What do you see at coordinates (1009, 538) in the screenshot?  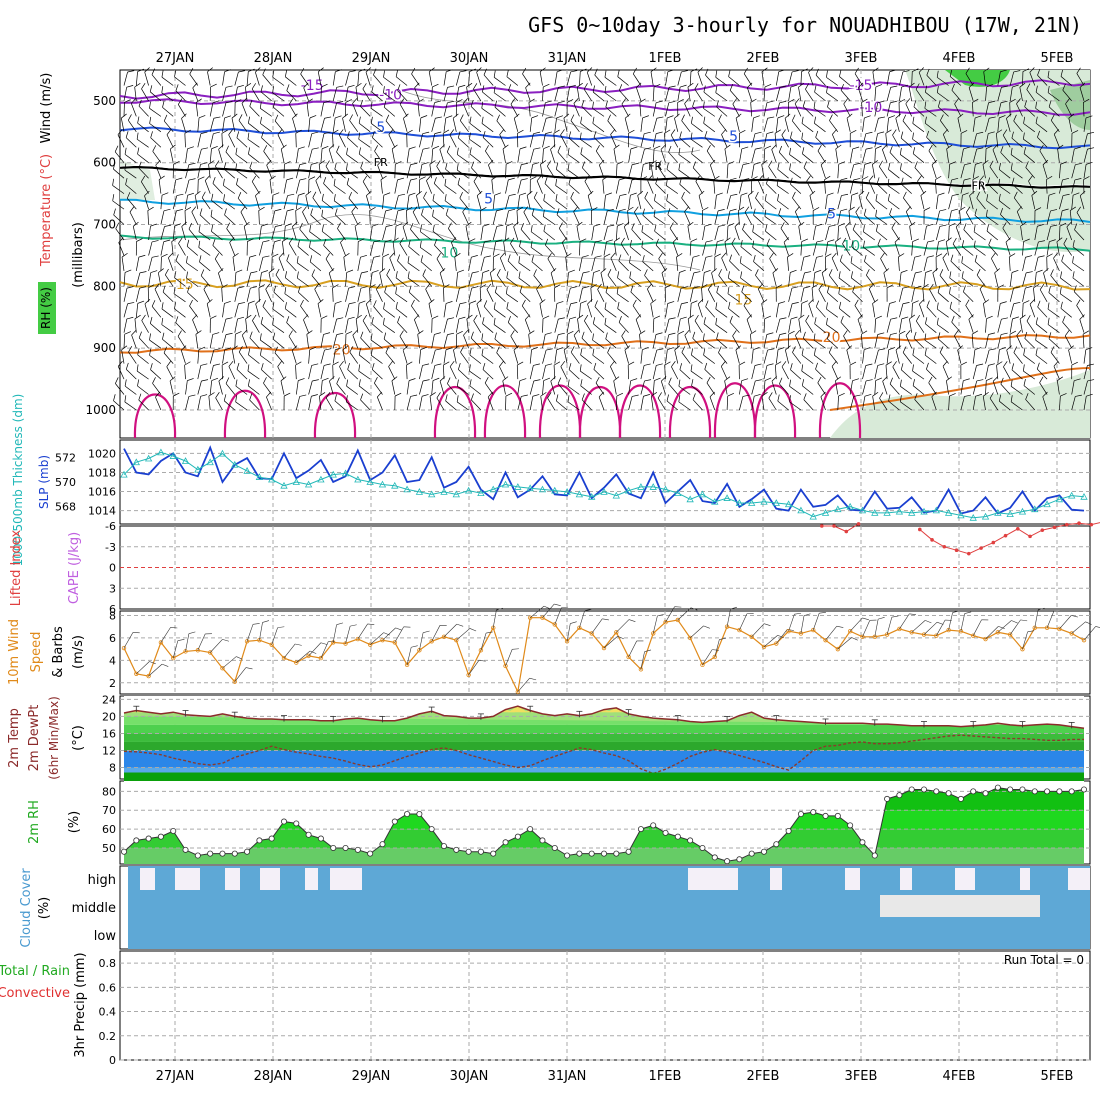 I see `lifted-index-line` at bounding box center [1009, 538].